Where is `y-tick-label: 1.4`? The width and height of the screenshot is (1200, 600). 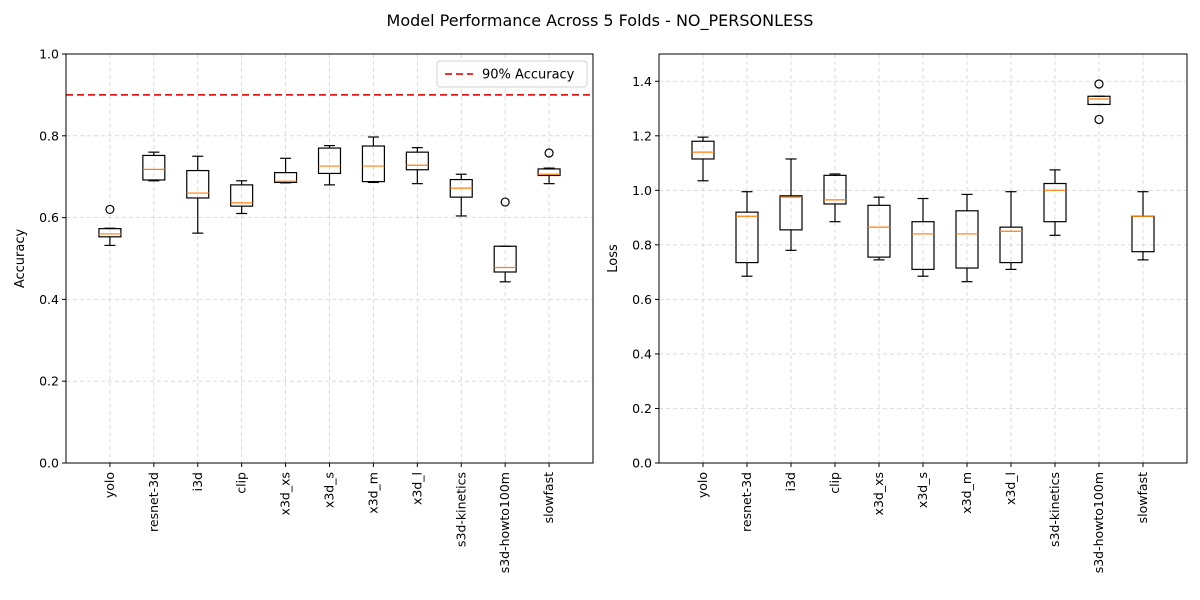
y-tick-label: 1.4 is located at coordinates (642, 81).